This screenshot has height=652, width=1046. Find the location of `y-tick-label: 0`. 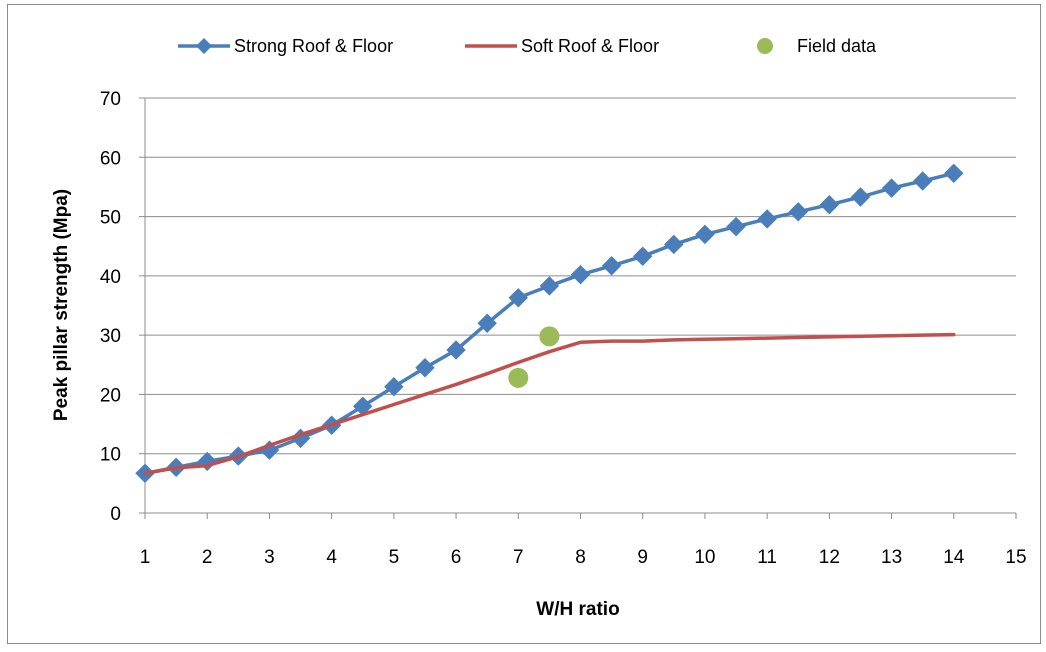

y-tick-label: 0 is located at coordinates (115, 514).